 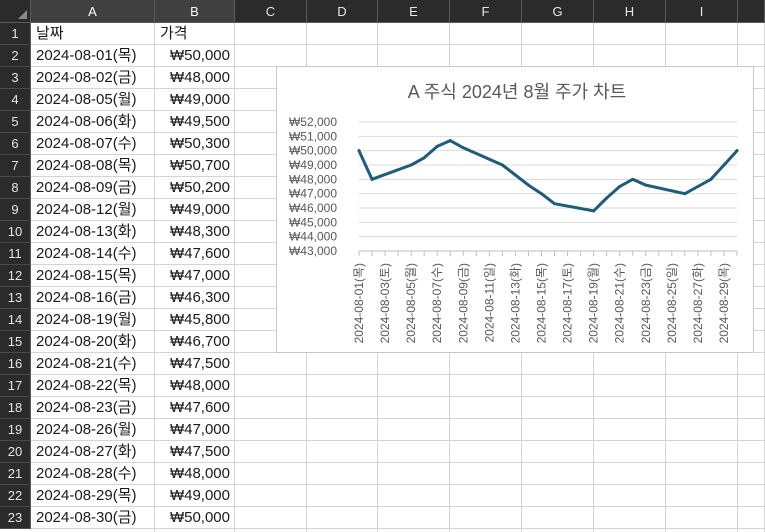 What do you see at coordinates (199, 297) in the screenshot?
I see `cell-B13: ₩46,300` at bounding box center [199, 297].